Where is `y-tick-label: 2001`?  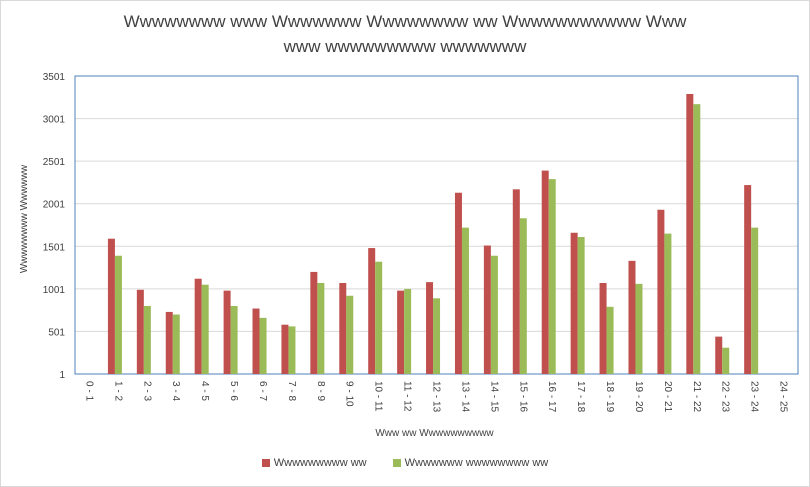
y-tick-label: 2001 is located at coordinates (54, 205).